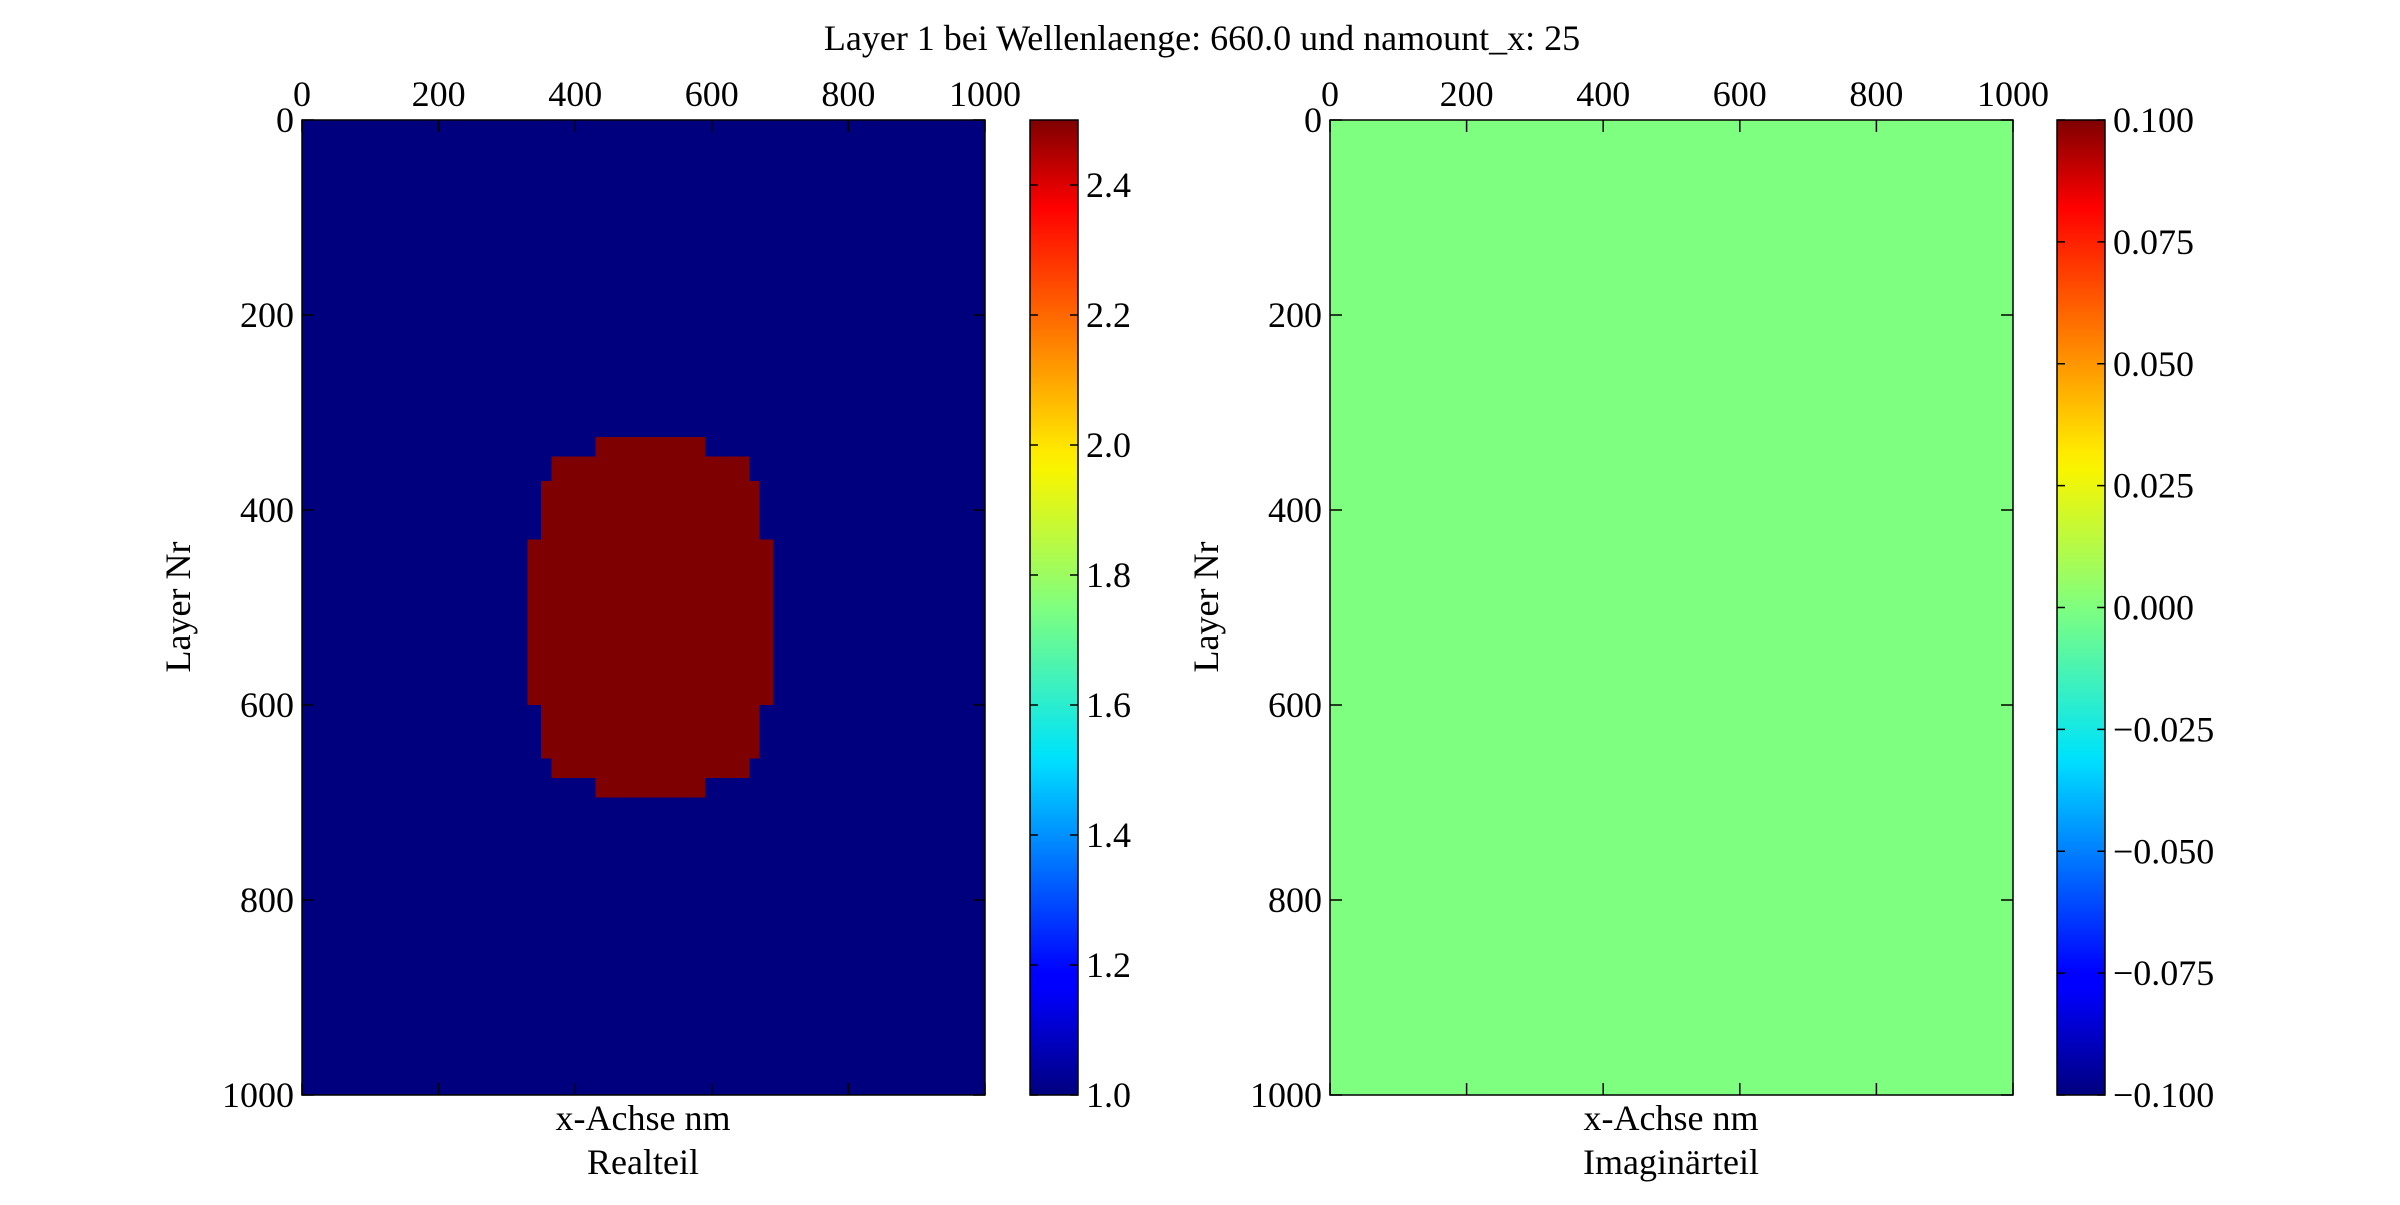 Image resolution: width=2400 pixels, height=1205 pixels. What do you see at coordinates (1054, 607) in the screenshot?
I see `realteil-colorbar` at bounding box center [1054, 607].